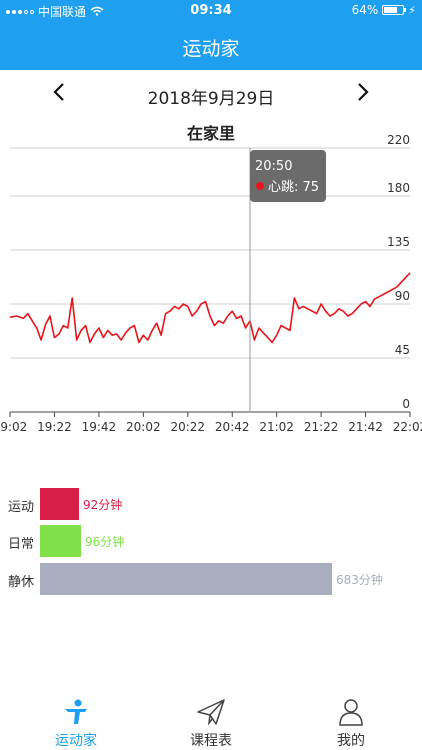  I want to click on activity-label: 日常, so click(21, 544).